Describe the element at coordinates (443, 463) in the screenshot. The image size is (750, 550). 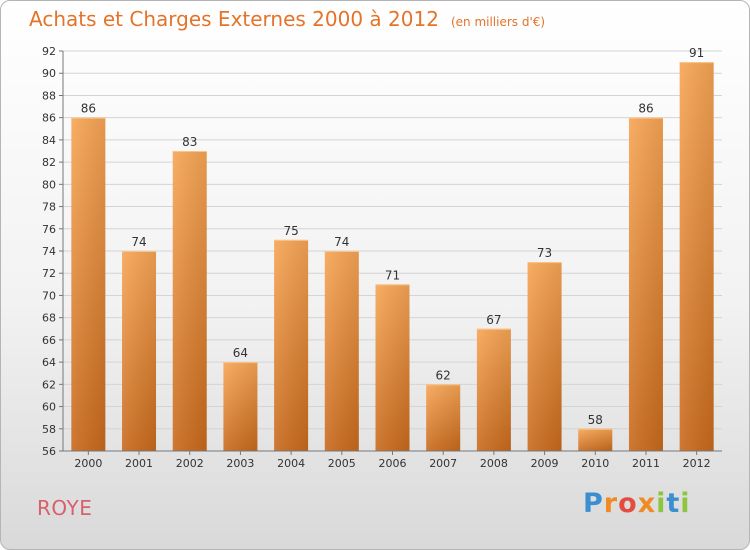
I see `x-tick-label: 2007` at that location.